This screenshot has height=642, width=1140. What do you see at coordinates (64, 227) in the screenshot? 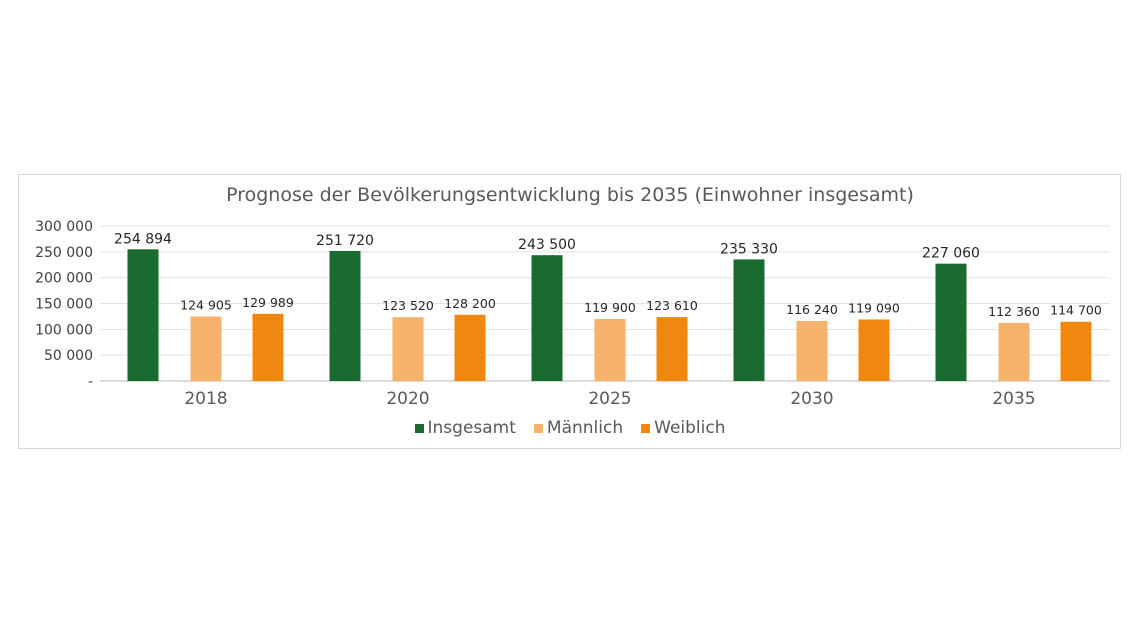
I see `y-tick-label: 300 000` at bounding box center [64, 227].